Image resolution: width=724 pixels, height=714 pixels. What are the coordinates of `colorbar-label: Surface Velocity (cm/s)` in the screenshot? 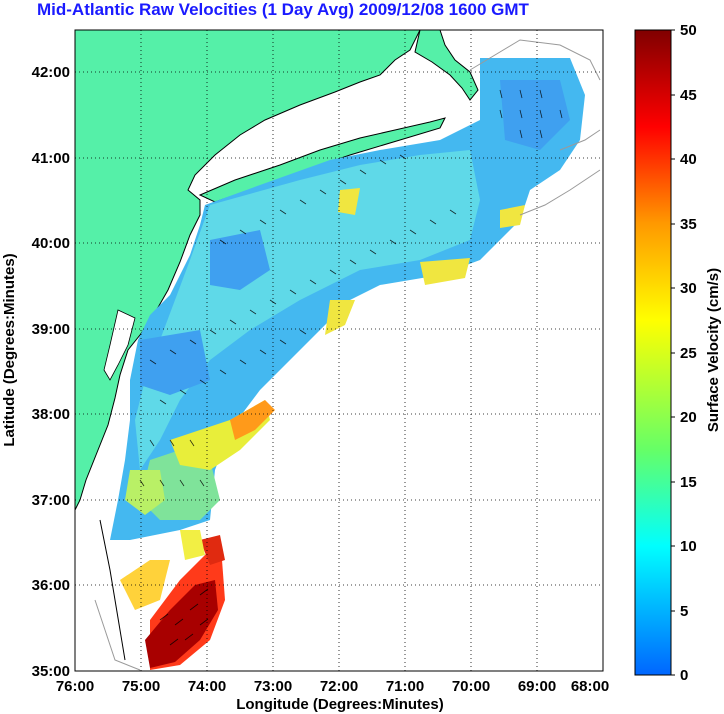 It's located at (713, 350).